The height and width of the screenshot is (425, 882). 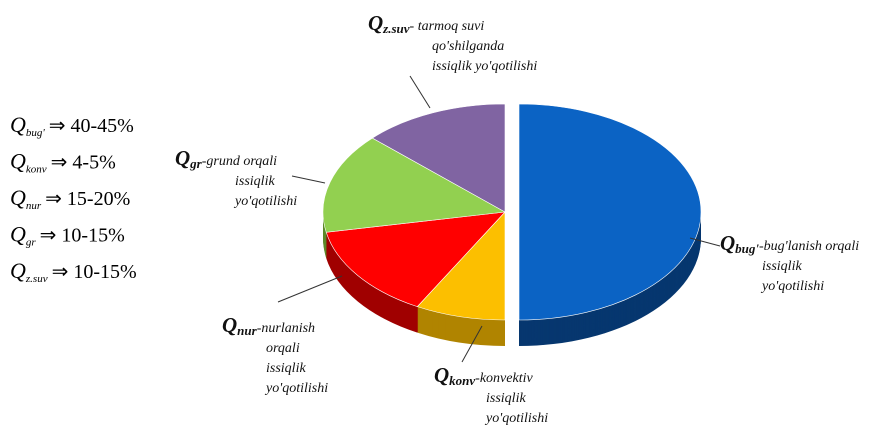 I want to click on share-range: ⇒ 15-20%, so click(x=87, y=199).